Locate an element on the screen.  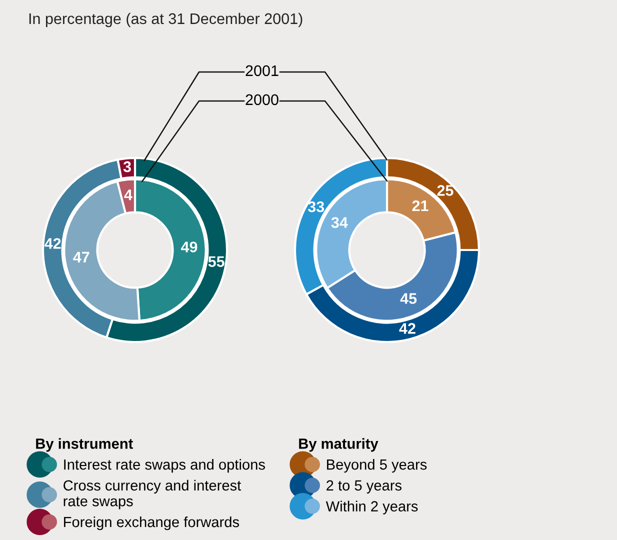
data-label: 33 is located at coordinates (316, 206).